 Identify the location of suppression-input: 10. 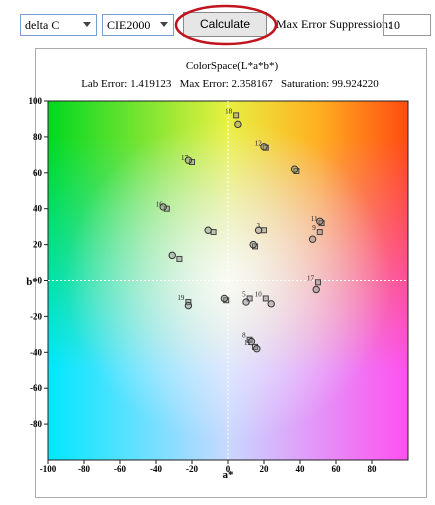
(407, 25).